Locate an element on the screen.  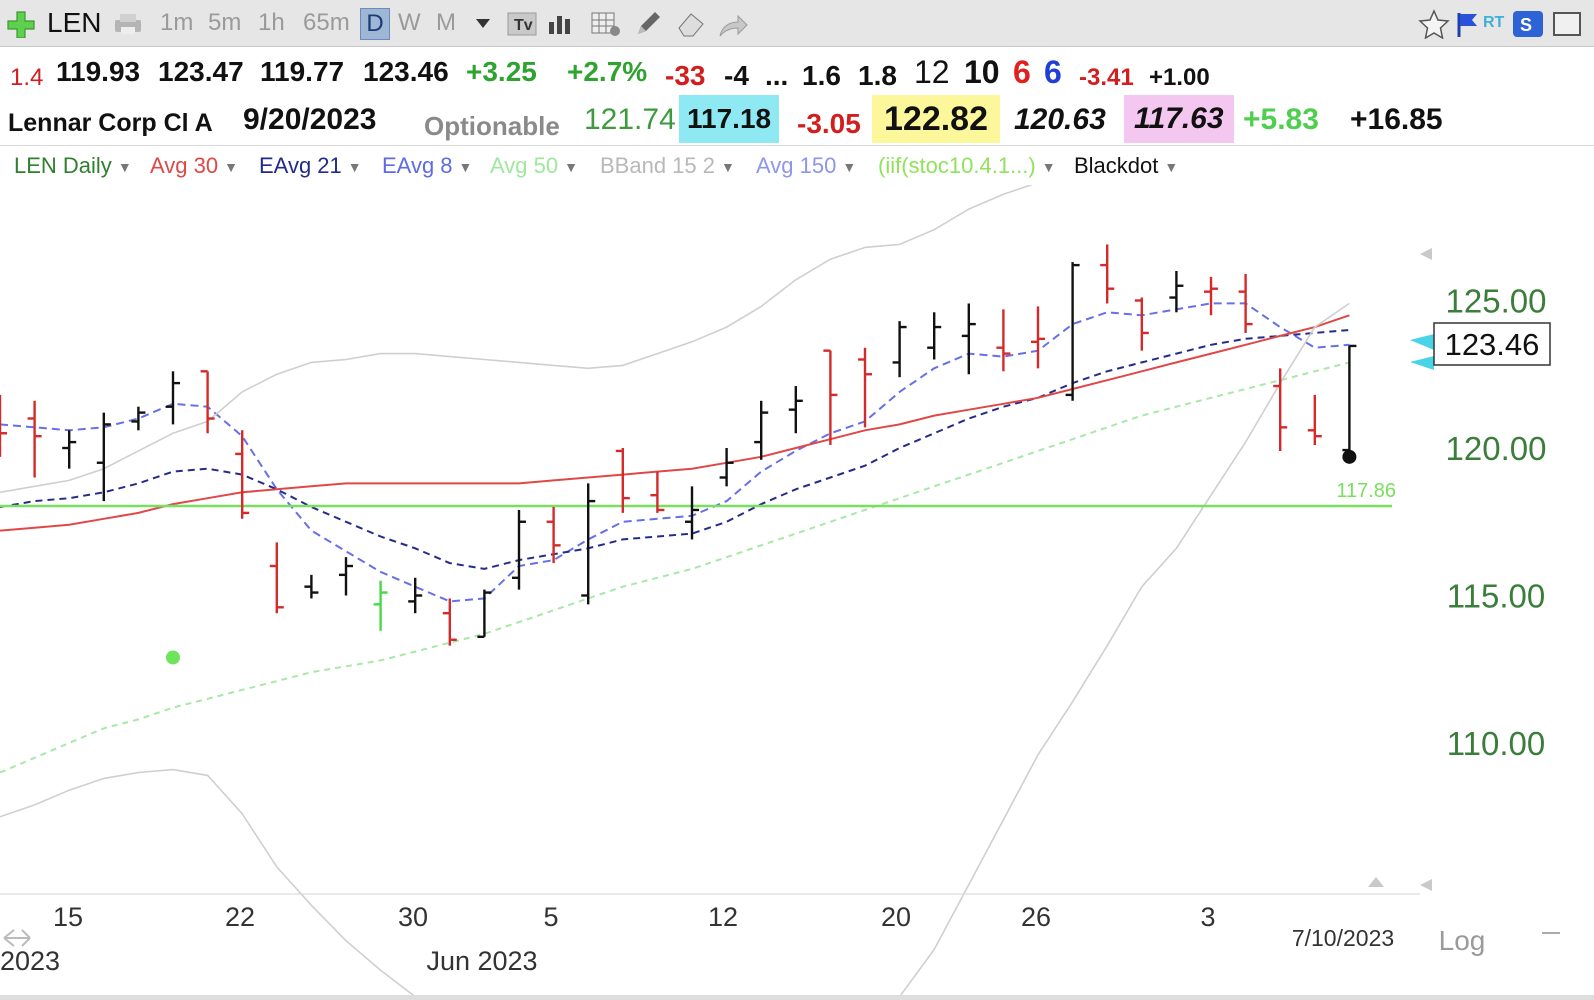
legend-blackdot: Blackdot ▼ is located at coordinates (1126, 166).